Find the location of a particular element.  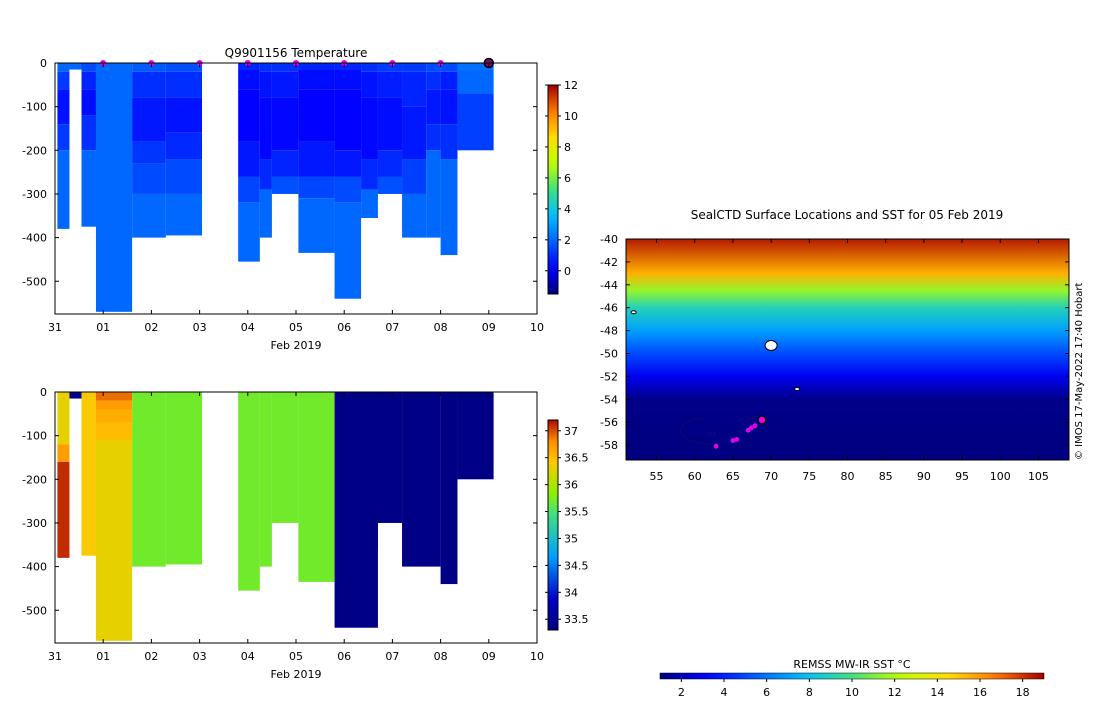

t-xtick-label: 05 is located at coordinates (296, 327).